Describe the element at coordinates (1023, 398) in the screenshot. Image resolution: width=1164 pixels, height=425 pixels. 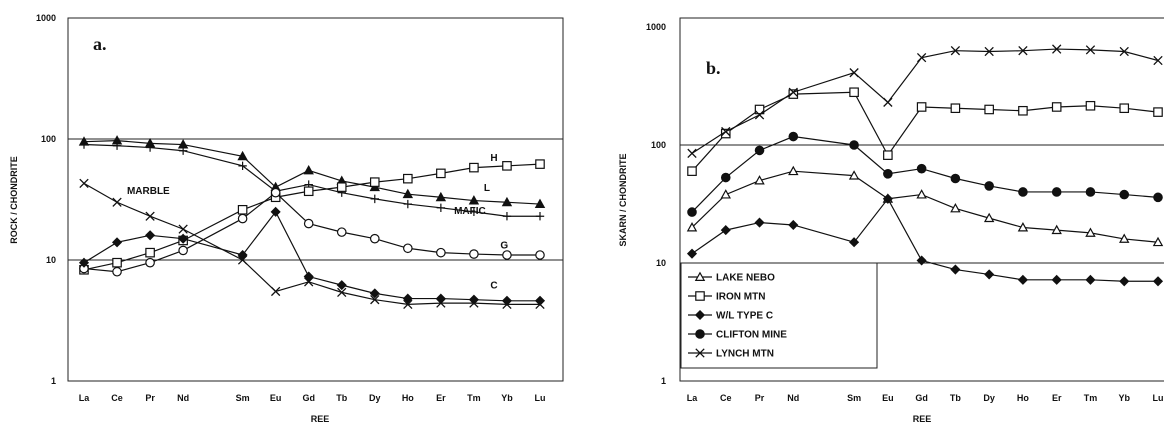
I see `panel-b-xtick-ho: Ho` at that location.